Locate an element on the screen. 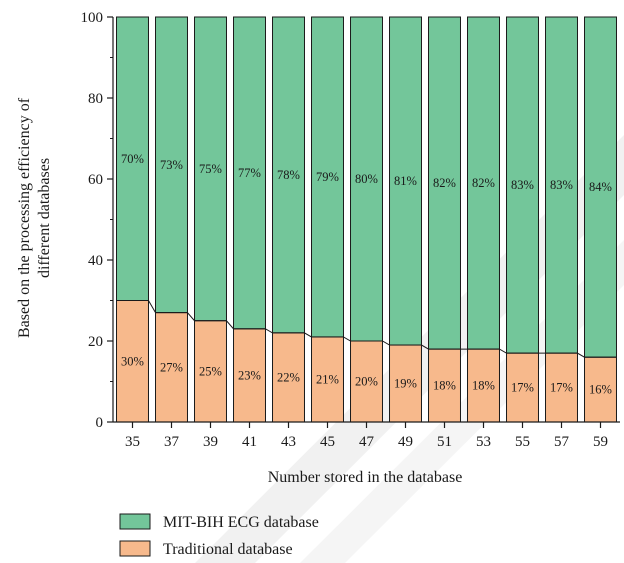  bar-label-mitbih-41: 77% is located at coordinates (249, 173).